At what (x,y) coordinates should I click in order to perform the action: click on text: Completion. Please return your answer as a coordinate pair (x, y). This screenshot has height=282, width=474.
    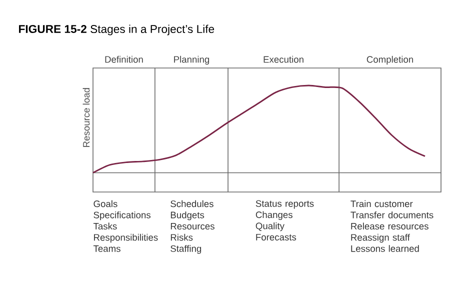
    Looking at the image, I should click on (390, 60).